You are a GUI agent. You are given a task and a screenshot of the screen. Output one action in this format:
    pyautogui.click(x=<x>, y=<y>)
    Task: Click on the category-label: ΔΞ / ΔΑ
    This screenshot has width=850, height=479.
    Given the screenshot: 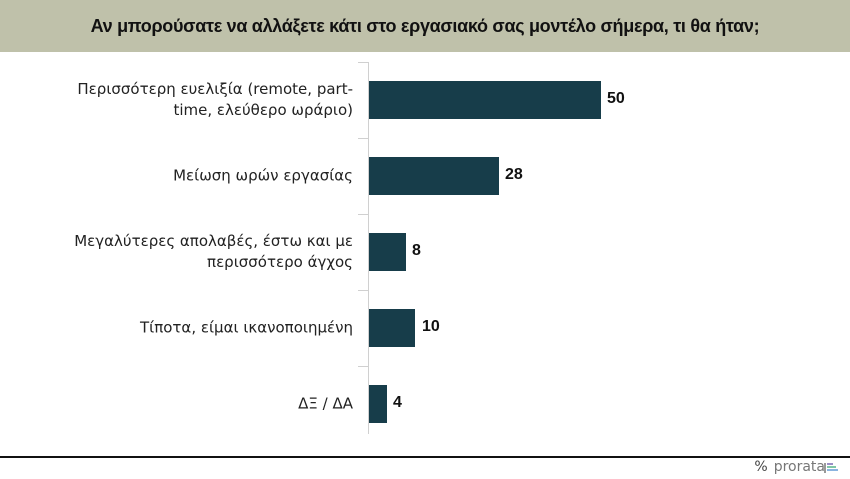 What is the action you would take?
    pyautogui.click(x=325, y=403)
    